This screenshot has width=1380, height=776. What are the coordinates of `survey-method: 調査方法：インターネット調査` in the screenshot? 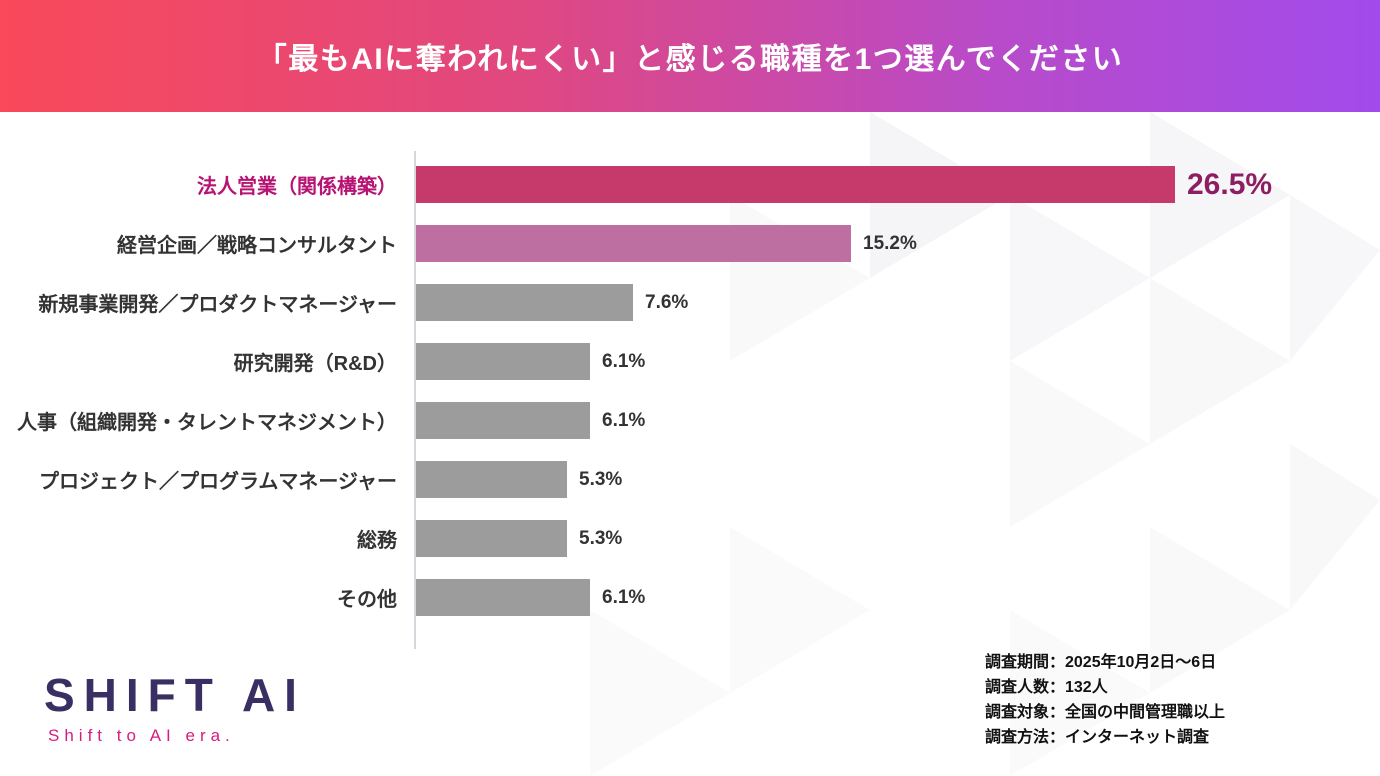 It's located at (1097, 737).